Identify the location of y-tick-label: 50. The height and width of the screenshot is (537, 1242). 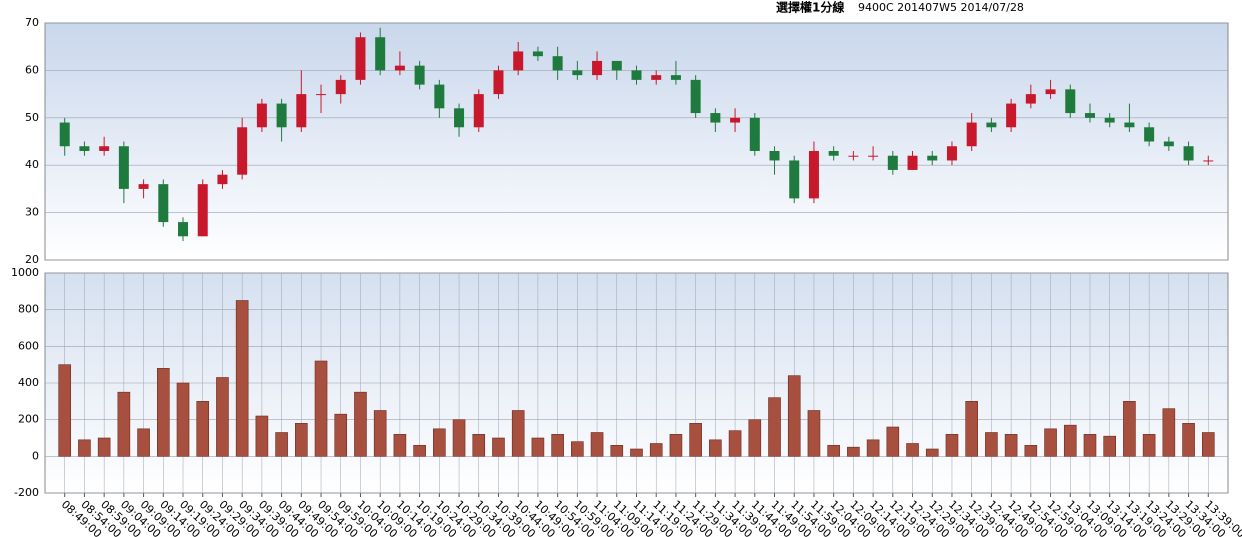
(32, 117).